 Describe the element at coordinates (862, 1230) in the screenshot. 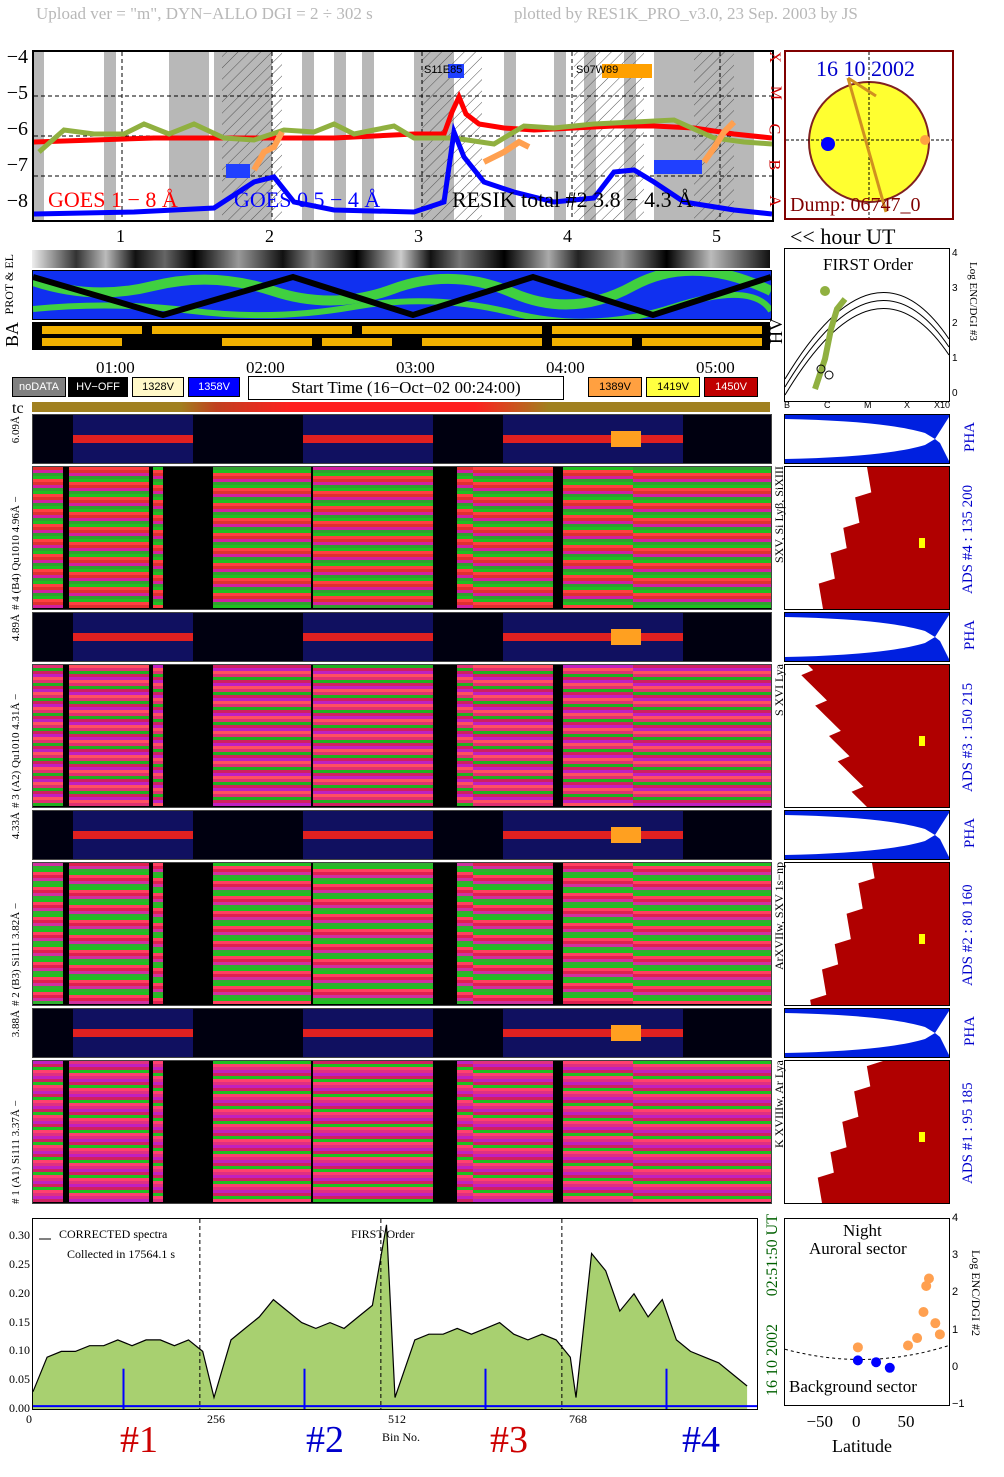

I see `latitude-title1: Night` at that location.